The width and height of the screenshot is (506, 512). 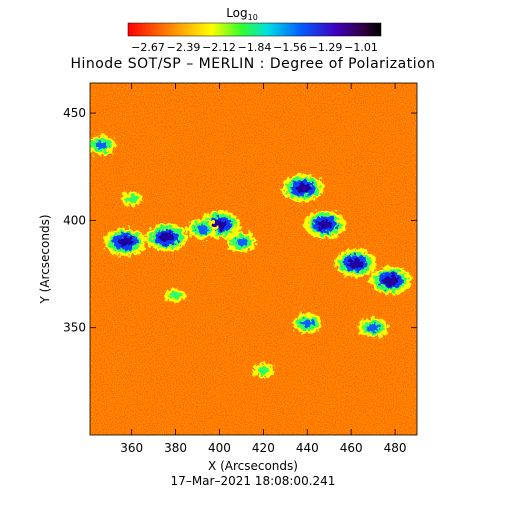 What do you see at coordinates (74, 113) in the screenshot?
I see `y-tick-label: 450` at bounding box center [74, 113].